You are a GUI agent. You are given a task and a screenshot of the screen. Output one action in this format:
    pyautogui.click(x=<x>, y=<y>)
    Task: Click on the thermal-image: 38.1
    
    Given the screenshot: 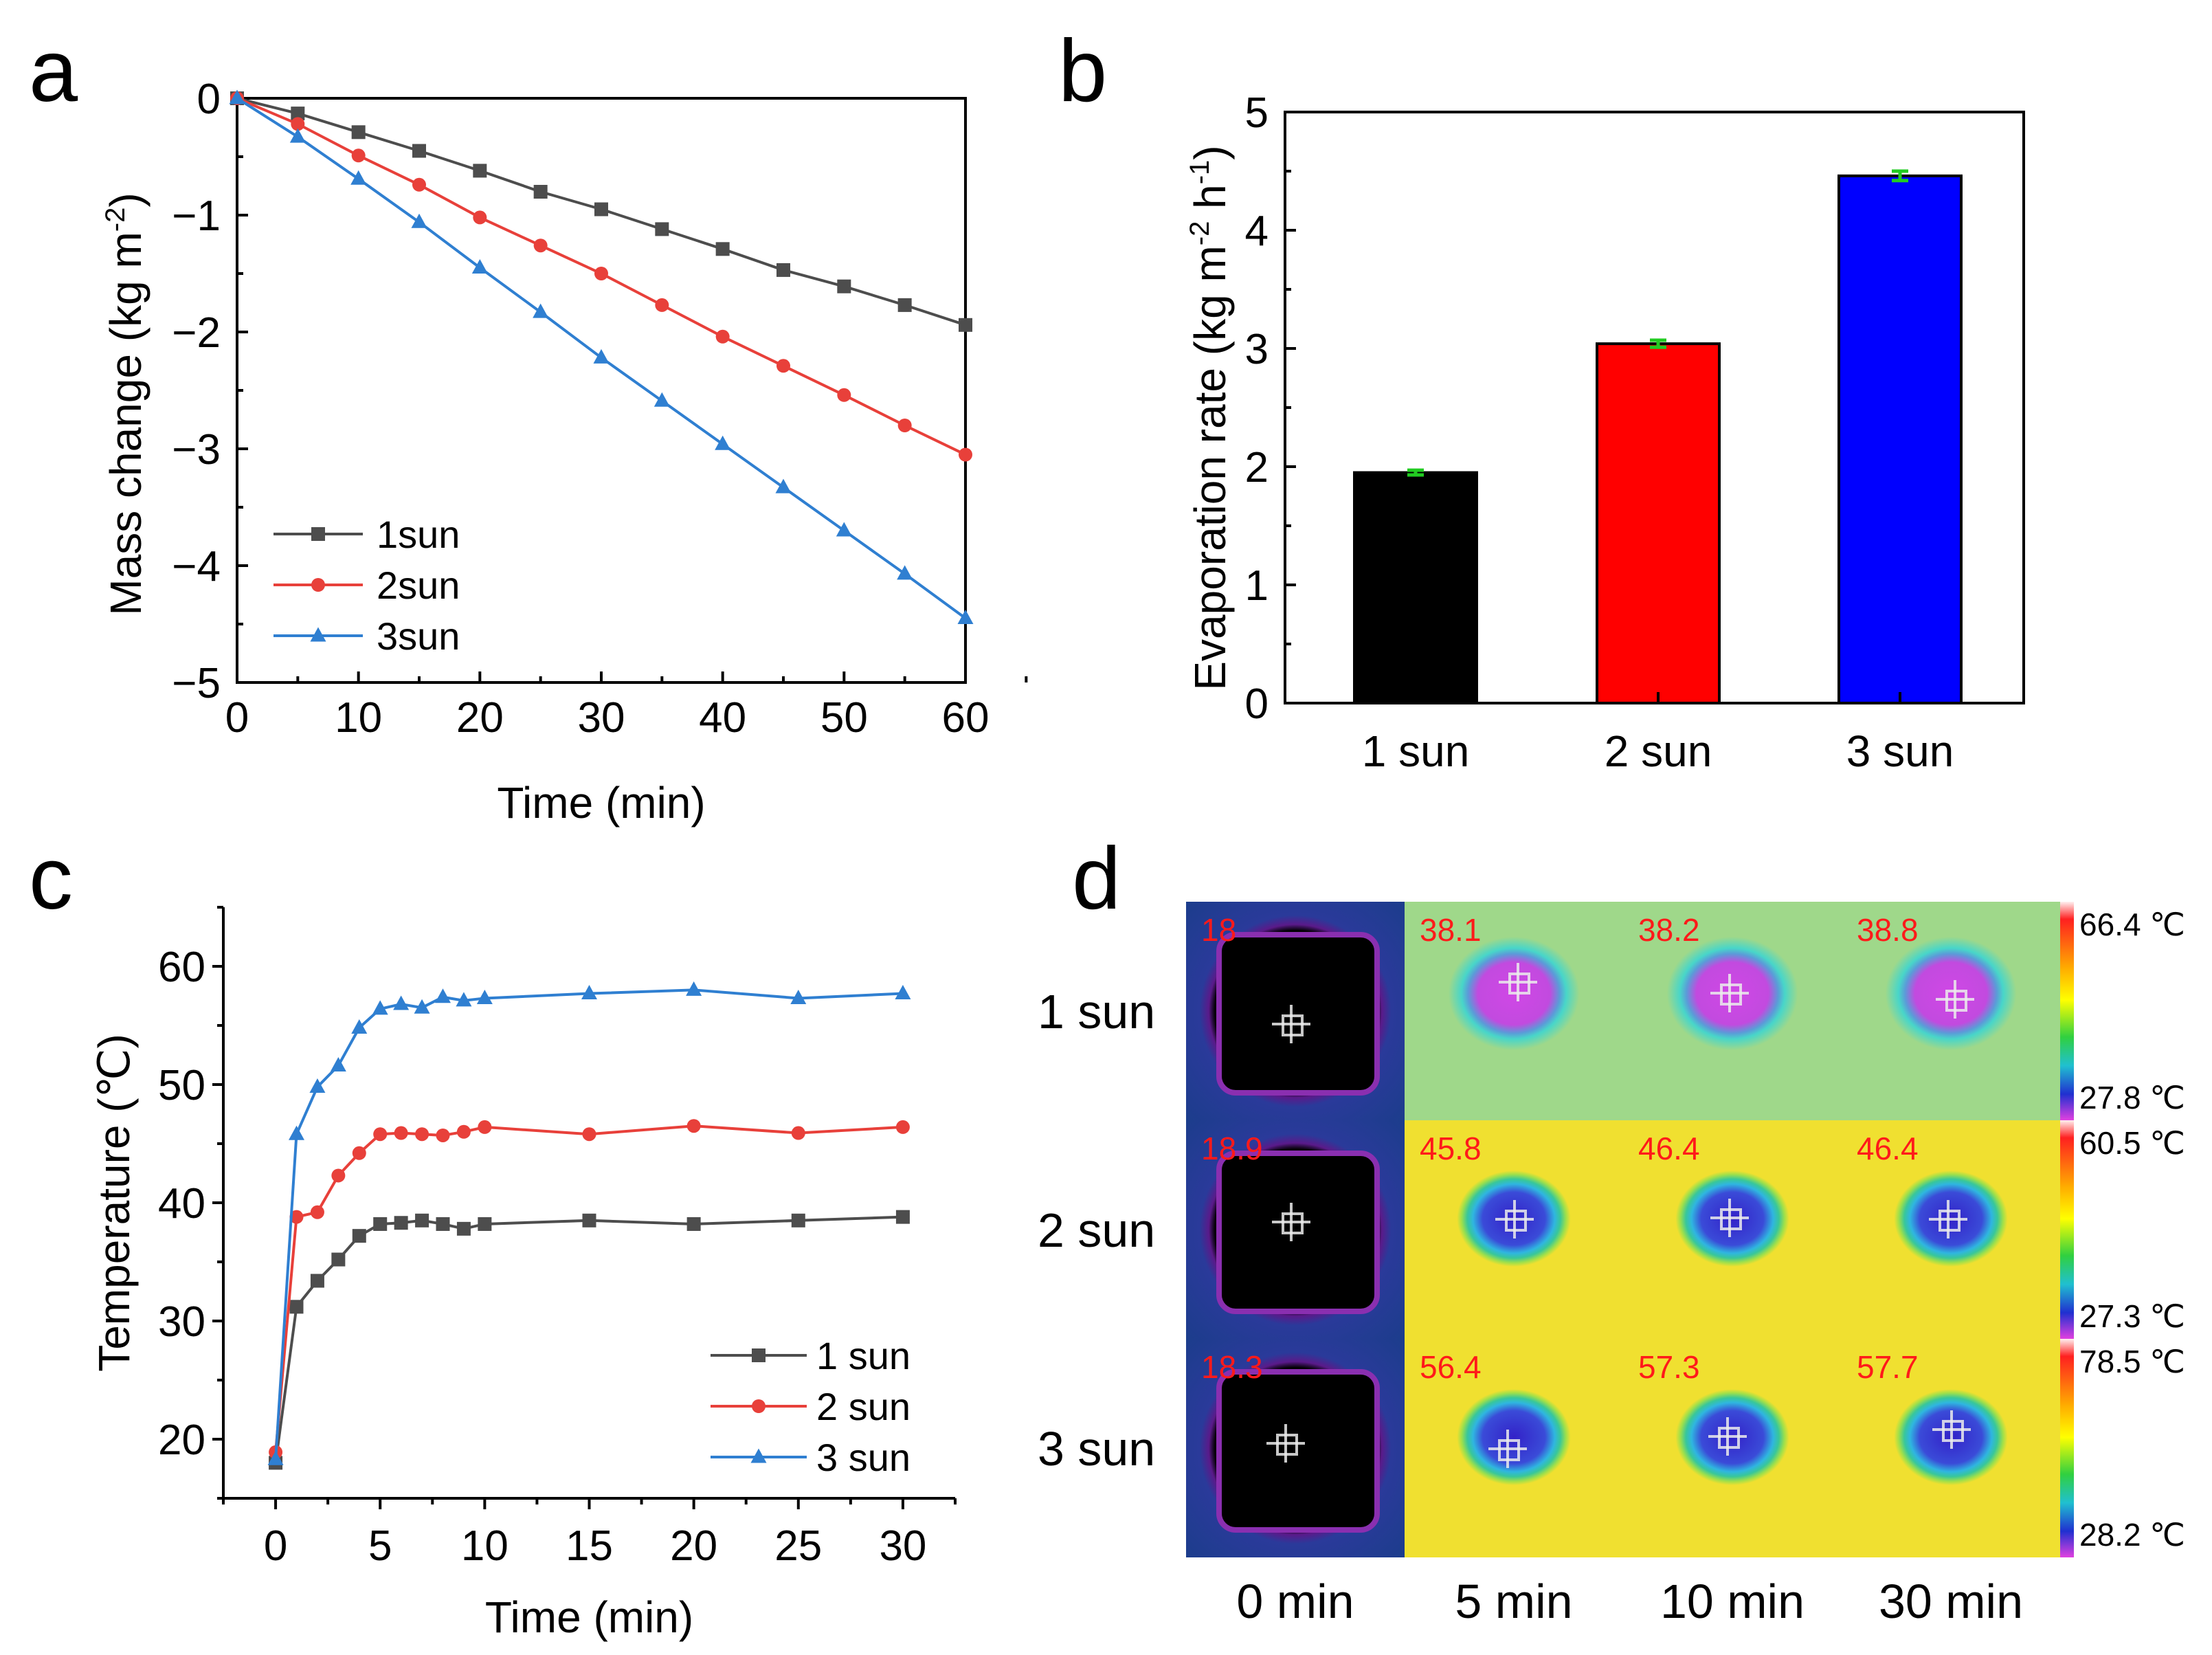 What is the action you would take?
    pyautogui.click(x=1514, y=1011)
    